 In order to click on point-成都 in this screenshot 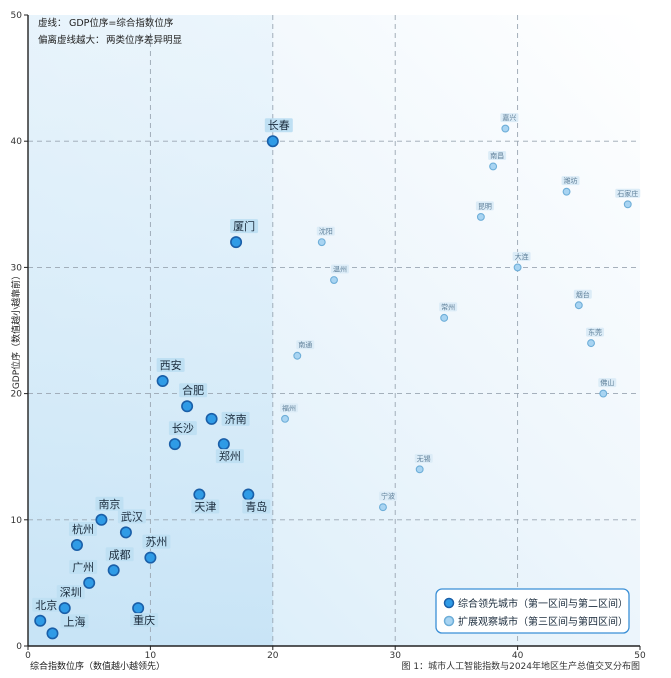, I will do `click(113, 570)`.